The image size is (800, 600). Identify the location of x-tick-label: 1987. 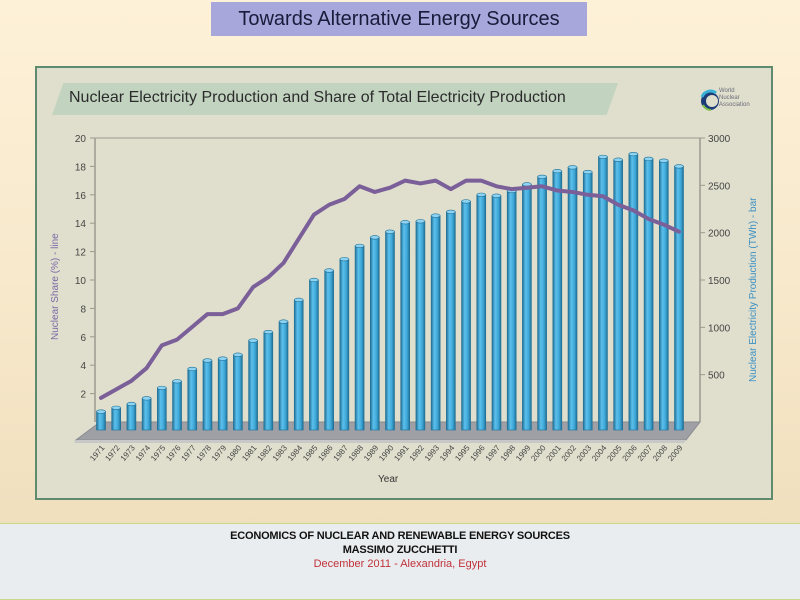
(341, 453).